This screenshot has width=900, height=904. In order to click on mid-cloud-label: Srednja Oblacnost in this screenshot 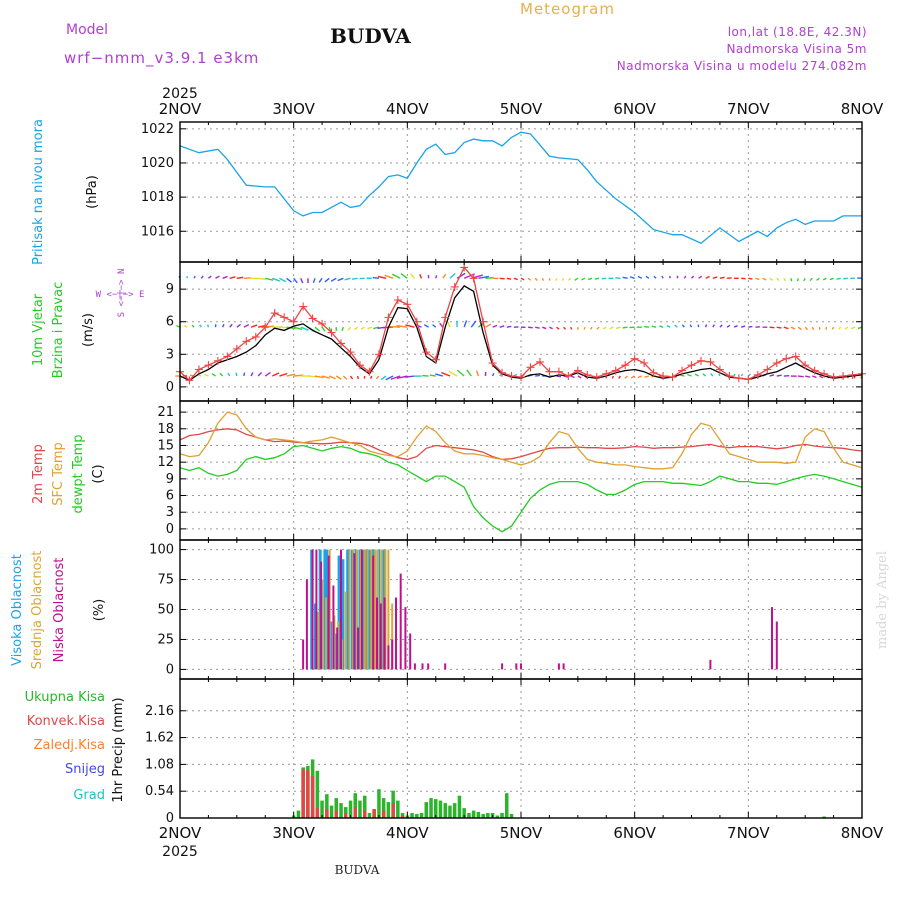, I will do `click(37, 610)`.